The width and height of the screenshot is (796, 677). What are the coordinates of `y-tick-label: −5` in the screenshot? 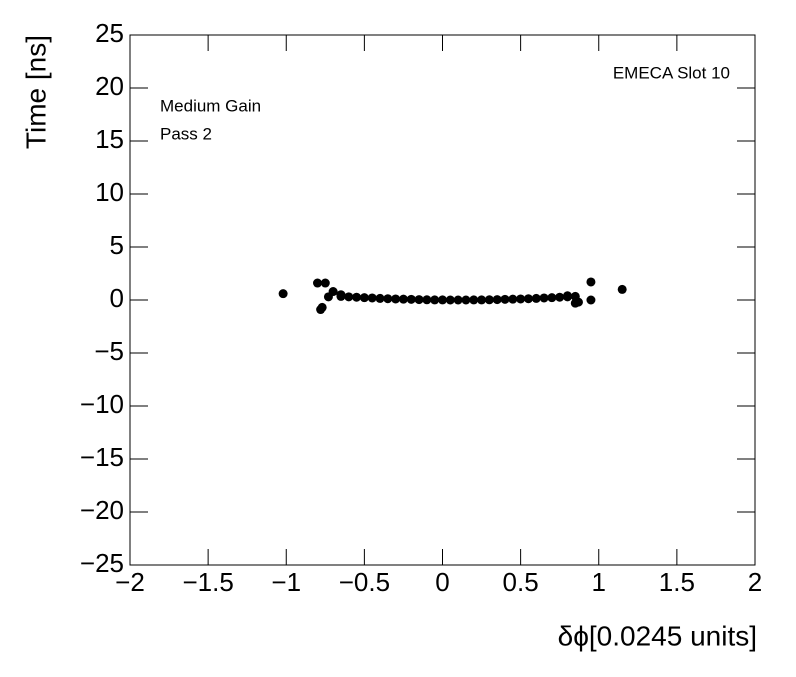 It's located at (109, 351).